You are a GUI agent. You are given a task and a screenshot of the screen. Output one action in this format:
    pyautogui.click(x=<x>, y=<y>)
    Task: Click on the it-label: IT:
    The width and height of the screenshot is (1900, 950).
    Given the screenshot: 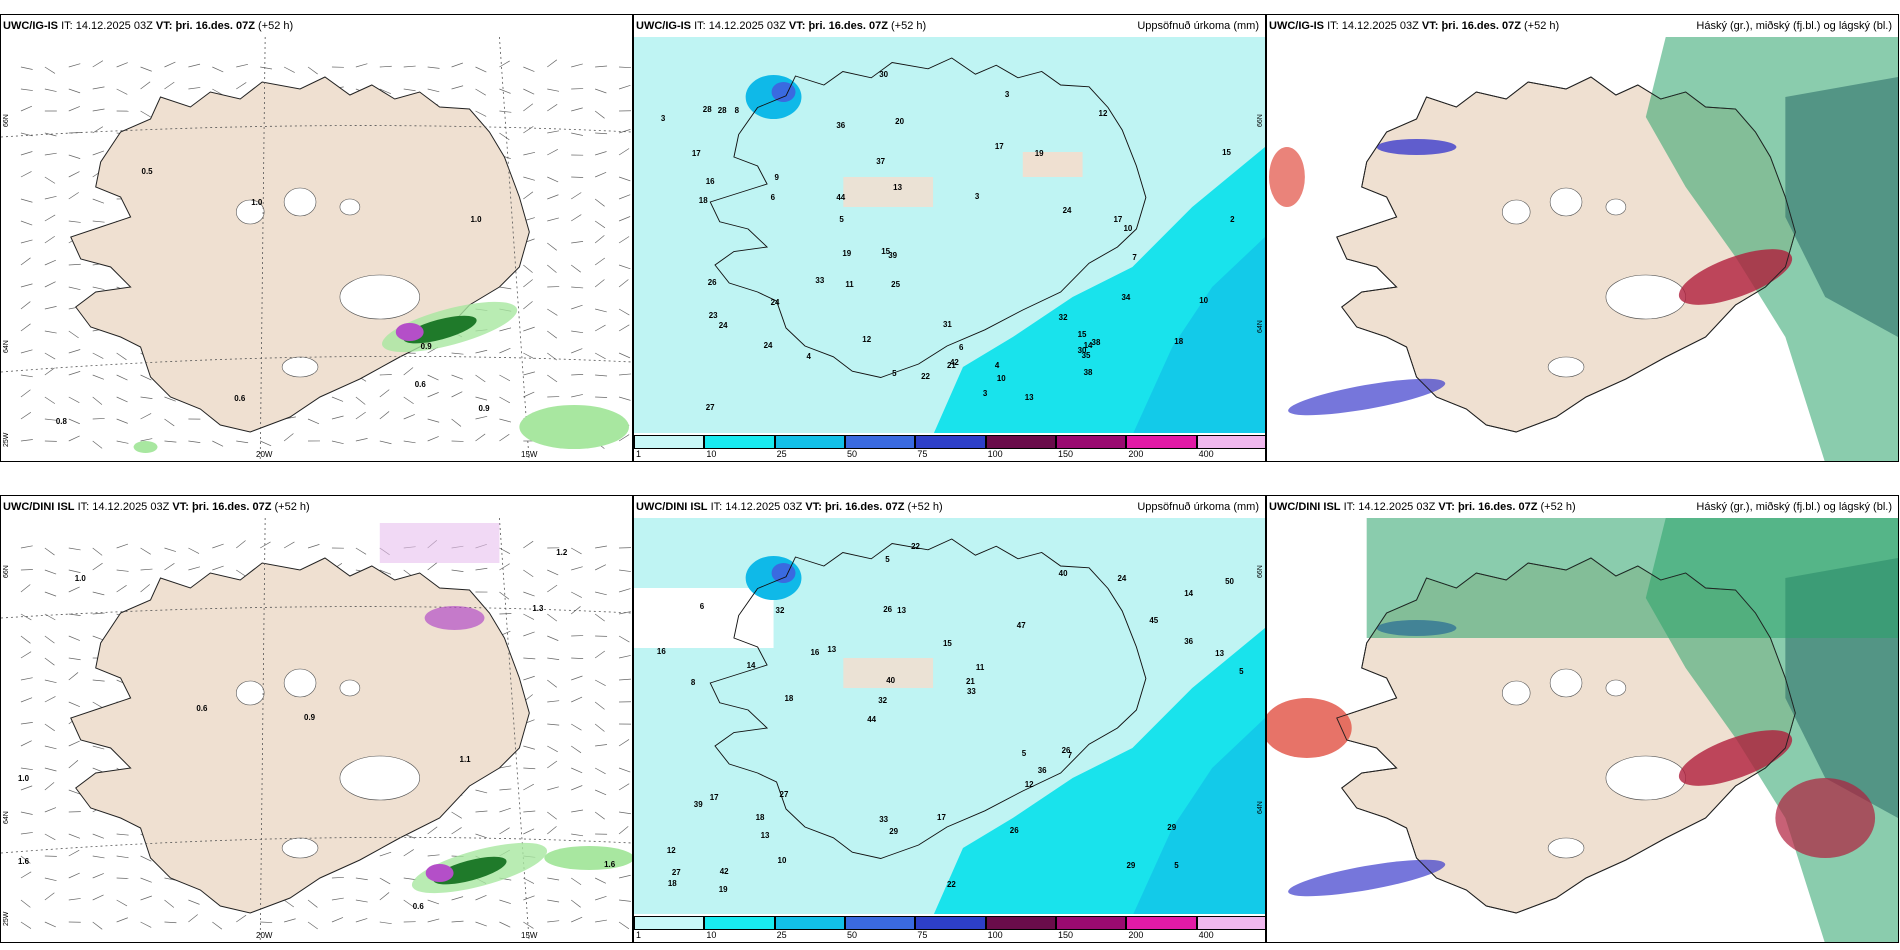 What is the action you would take?
    pyautogui.click(x=716, y=507)
    